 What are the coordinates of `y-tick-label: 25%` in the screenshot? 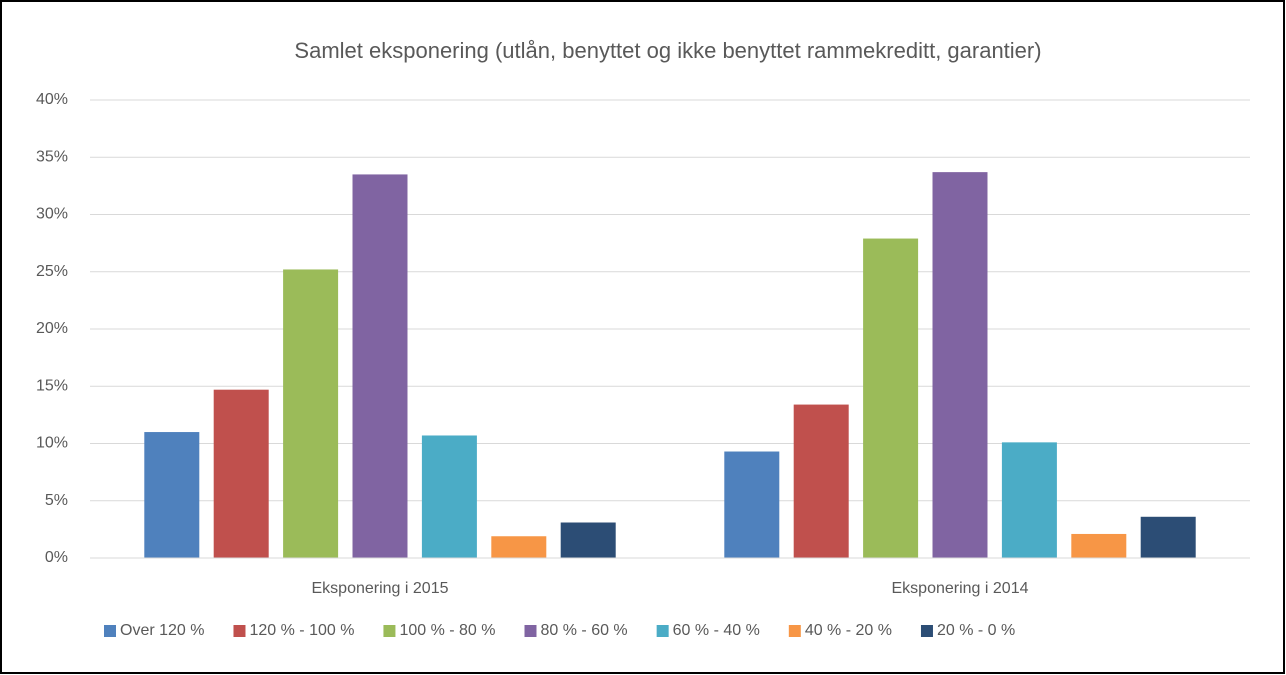 It's located at (52, 271).